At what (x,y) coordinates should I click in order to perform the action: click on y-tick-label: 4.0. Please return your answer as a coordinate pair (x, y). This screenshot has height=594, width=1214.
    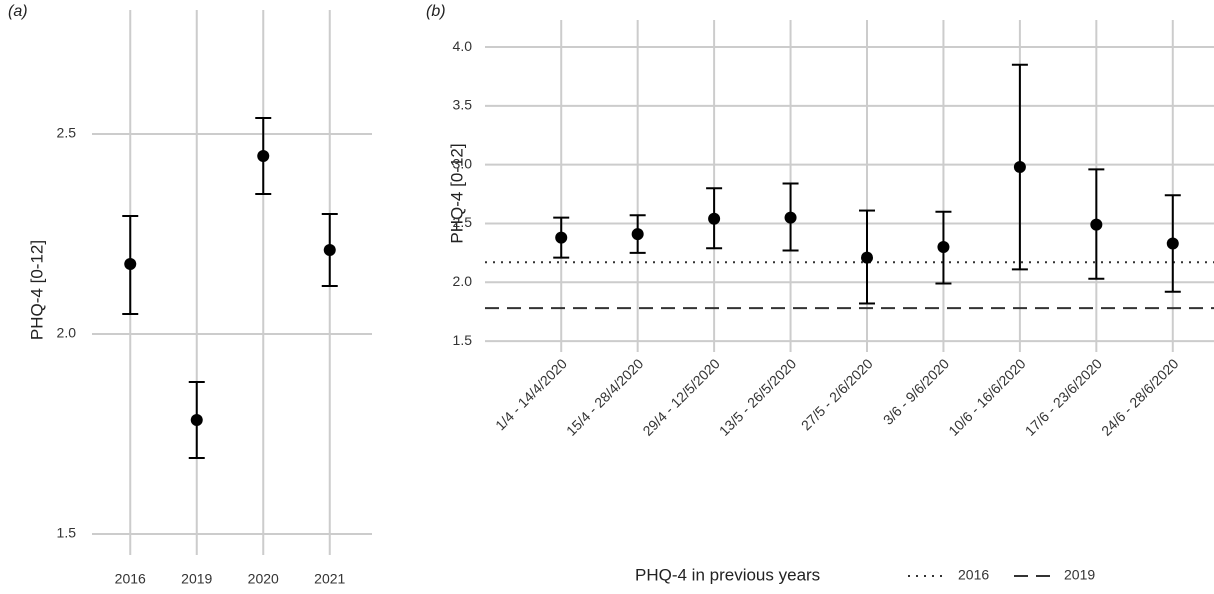
    Looking at the image, I should click on (463, 46).